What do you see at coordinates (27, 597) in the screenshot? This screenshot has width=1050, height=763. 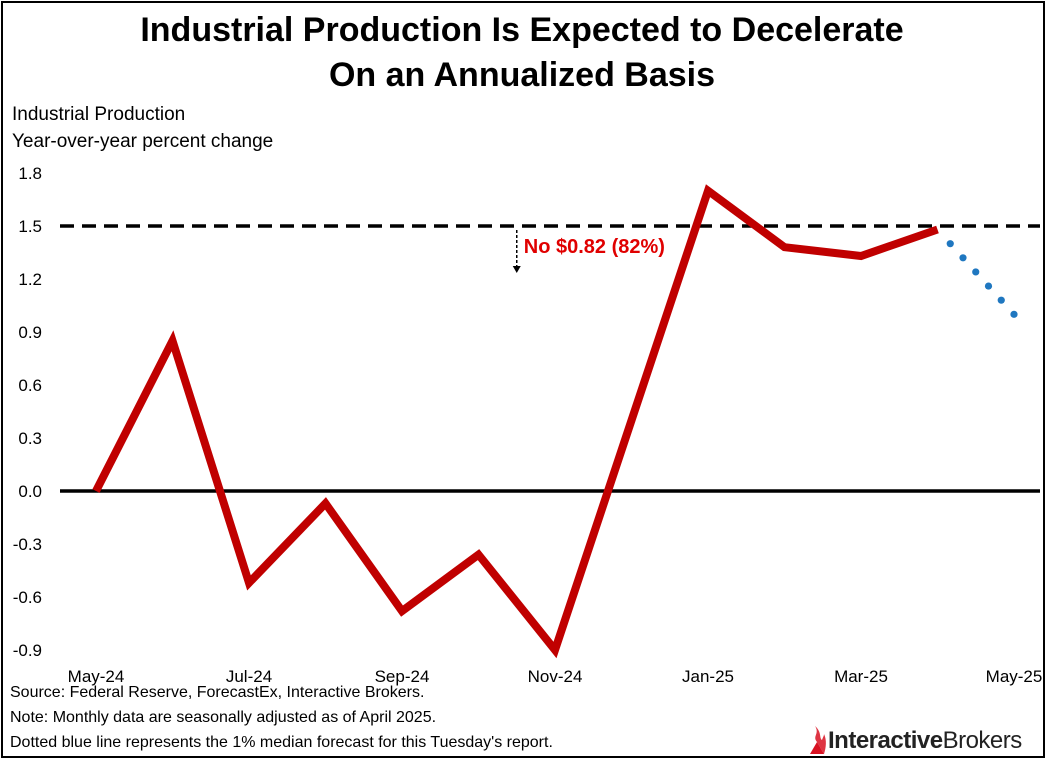 I see `y-tick-label: -0.6` at bounding box center [27, 597].